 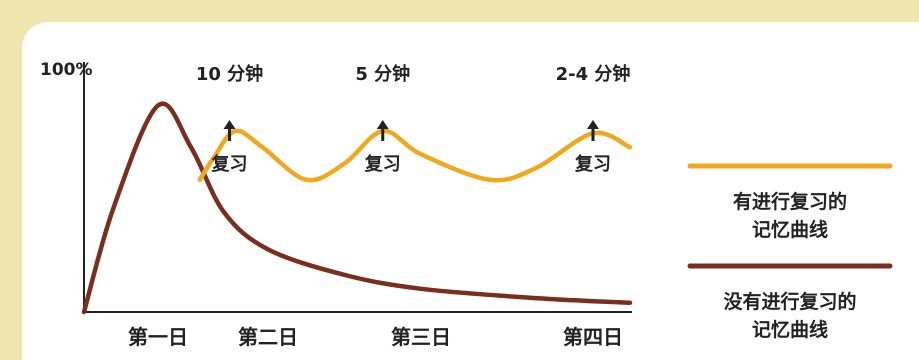 I want to click on x-tick-label: 第四日, so click(x=593, y=337).